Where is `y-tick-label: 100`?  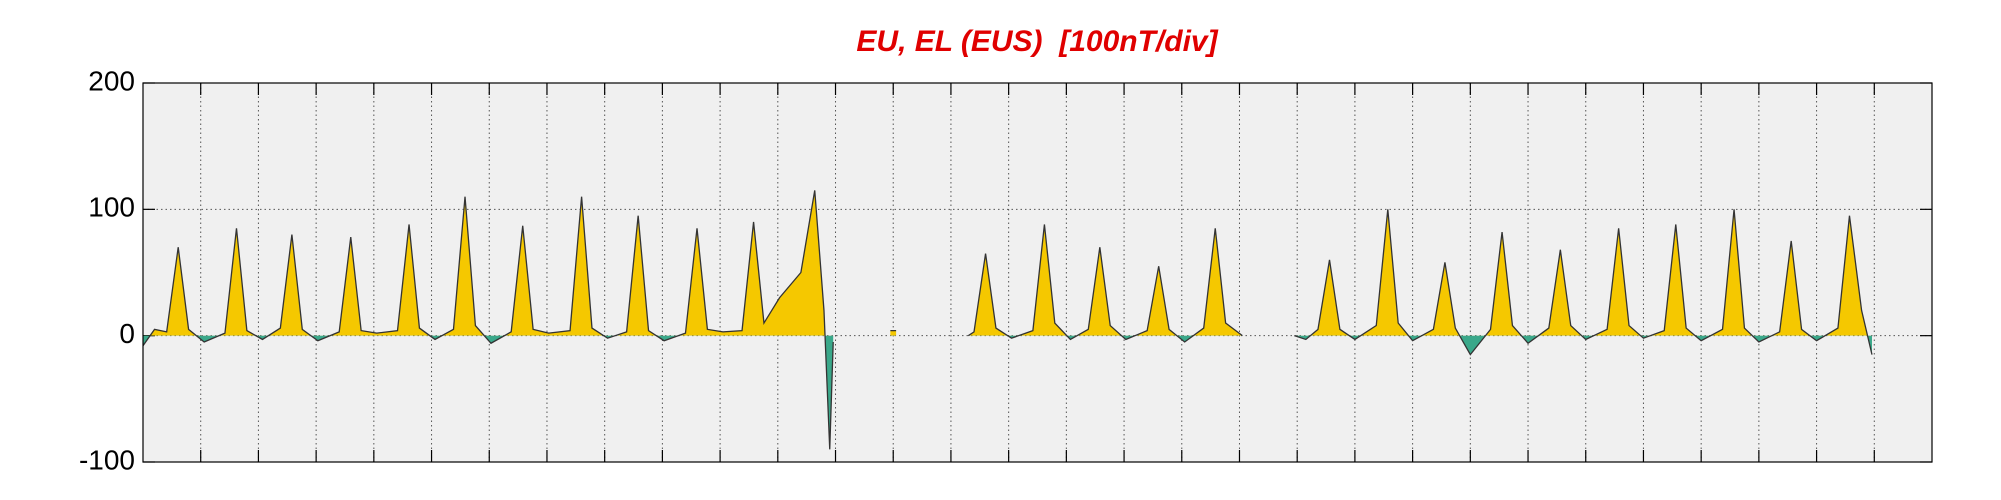 y-tick-label: 100 is located at coordinates (111, 207).